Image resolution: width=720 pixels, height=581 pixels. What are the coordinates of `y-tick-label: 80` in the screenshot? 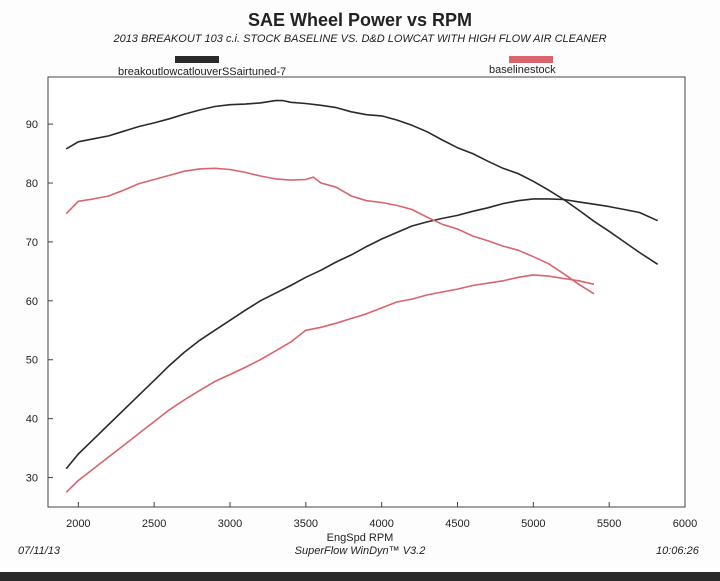 It's located at (32, 184).